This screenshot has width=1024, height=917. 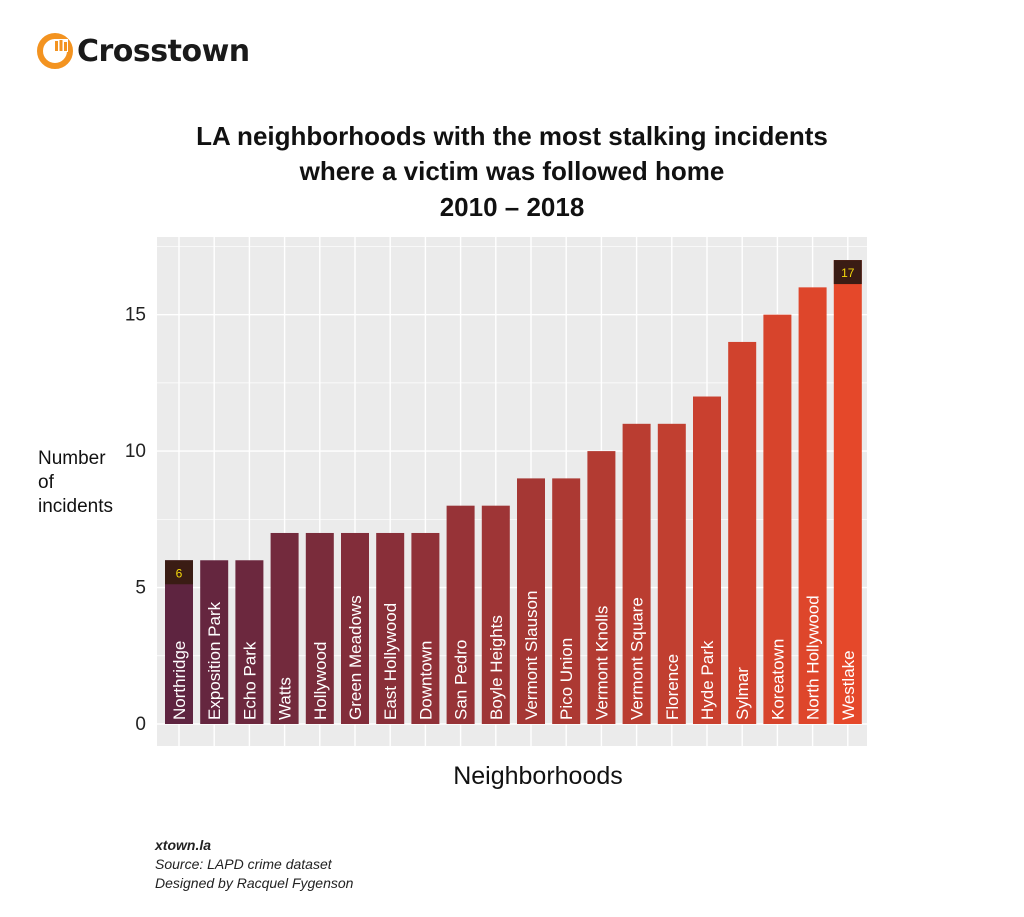 What do you see at coordinates (496, 667) in the screenshot?
I see `bar-category-label: Boyle Heights` at bounding box center [496, 667].